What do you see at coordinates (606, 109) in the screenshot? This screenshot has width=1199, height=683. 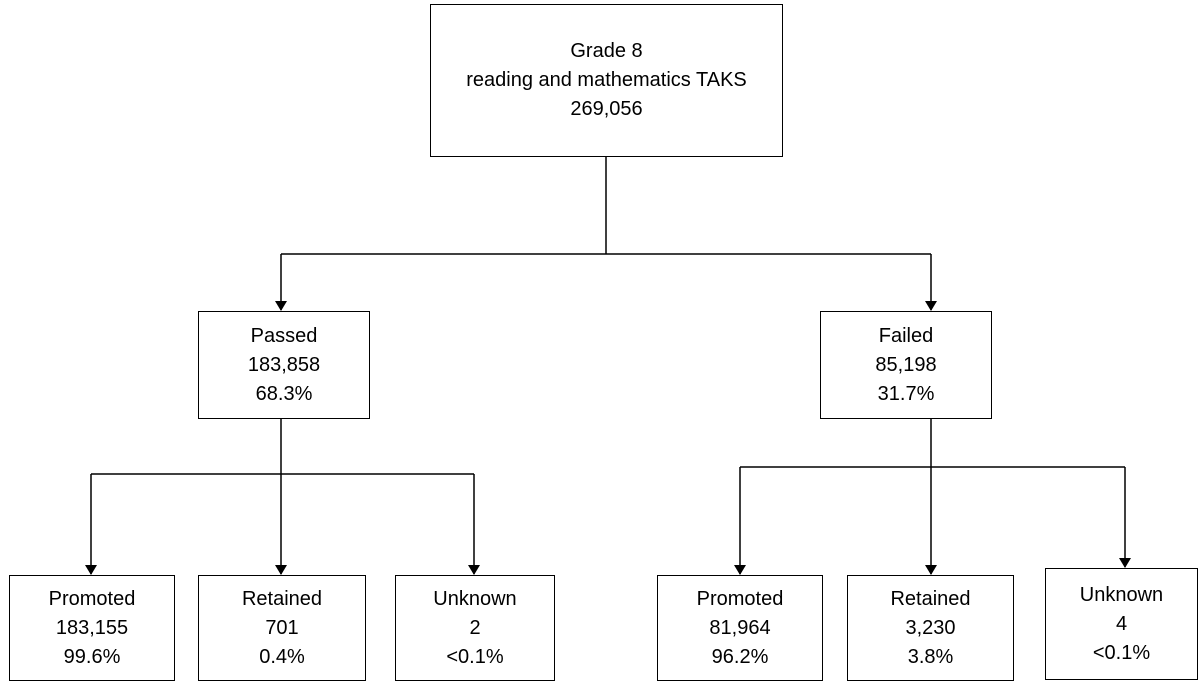 I see `root-count: 269,056` at bounding box center [606, 109].